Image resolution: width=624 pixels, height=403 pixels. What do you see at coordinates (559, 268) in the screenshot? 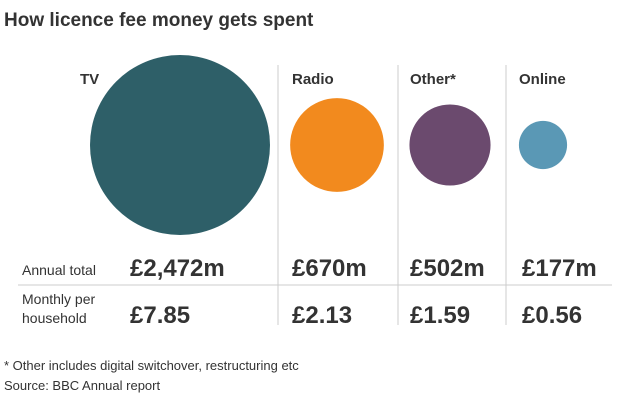
I see `value-label: £177m` at bounding box center [559, 268].